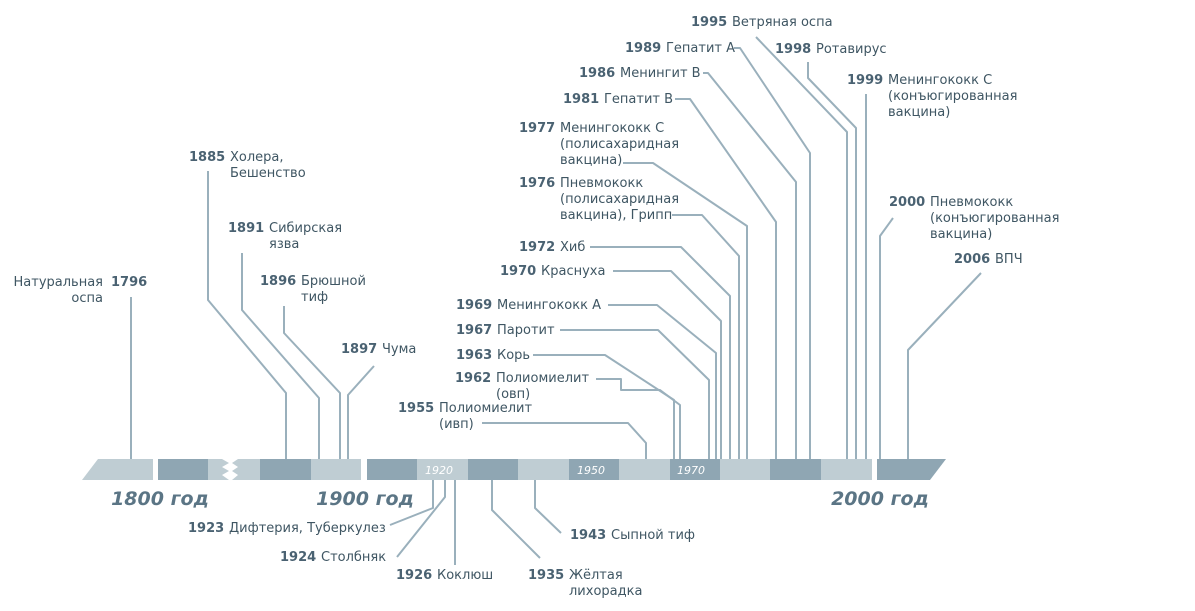 The height and width of the screenshot is (611, 1195). I want to click on event-label-line: Гепатит В, so click(638, 99).